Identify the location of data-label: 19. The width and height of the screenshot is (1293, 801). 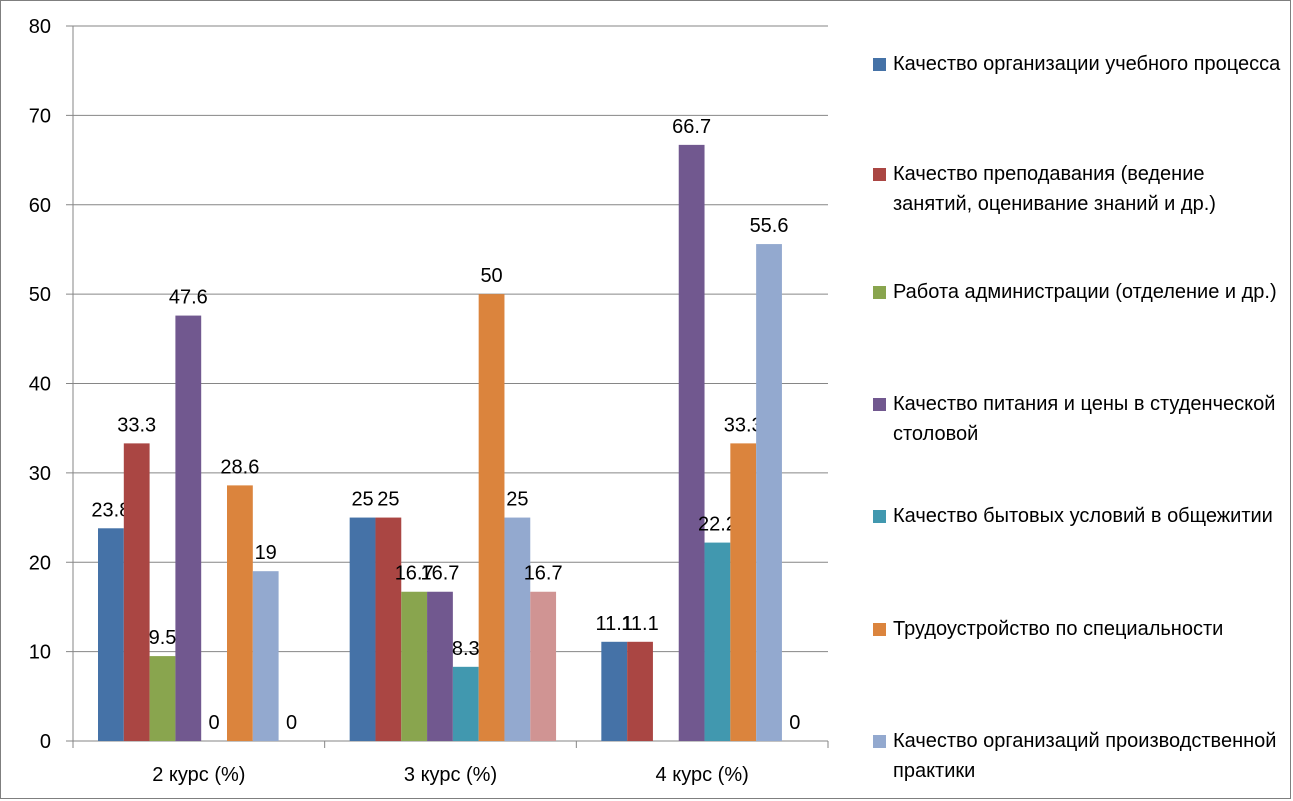
(266, 553).